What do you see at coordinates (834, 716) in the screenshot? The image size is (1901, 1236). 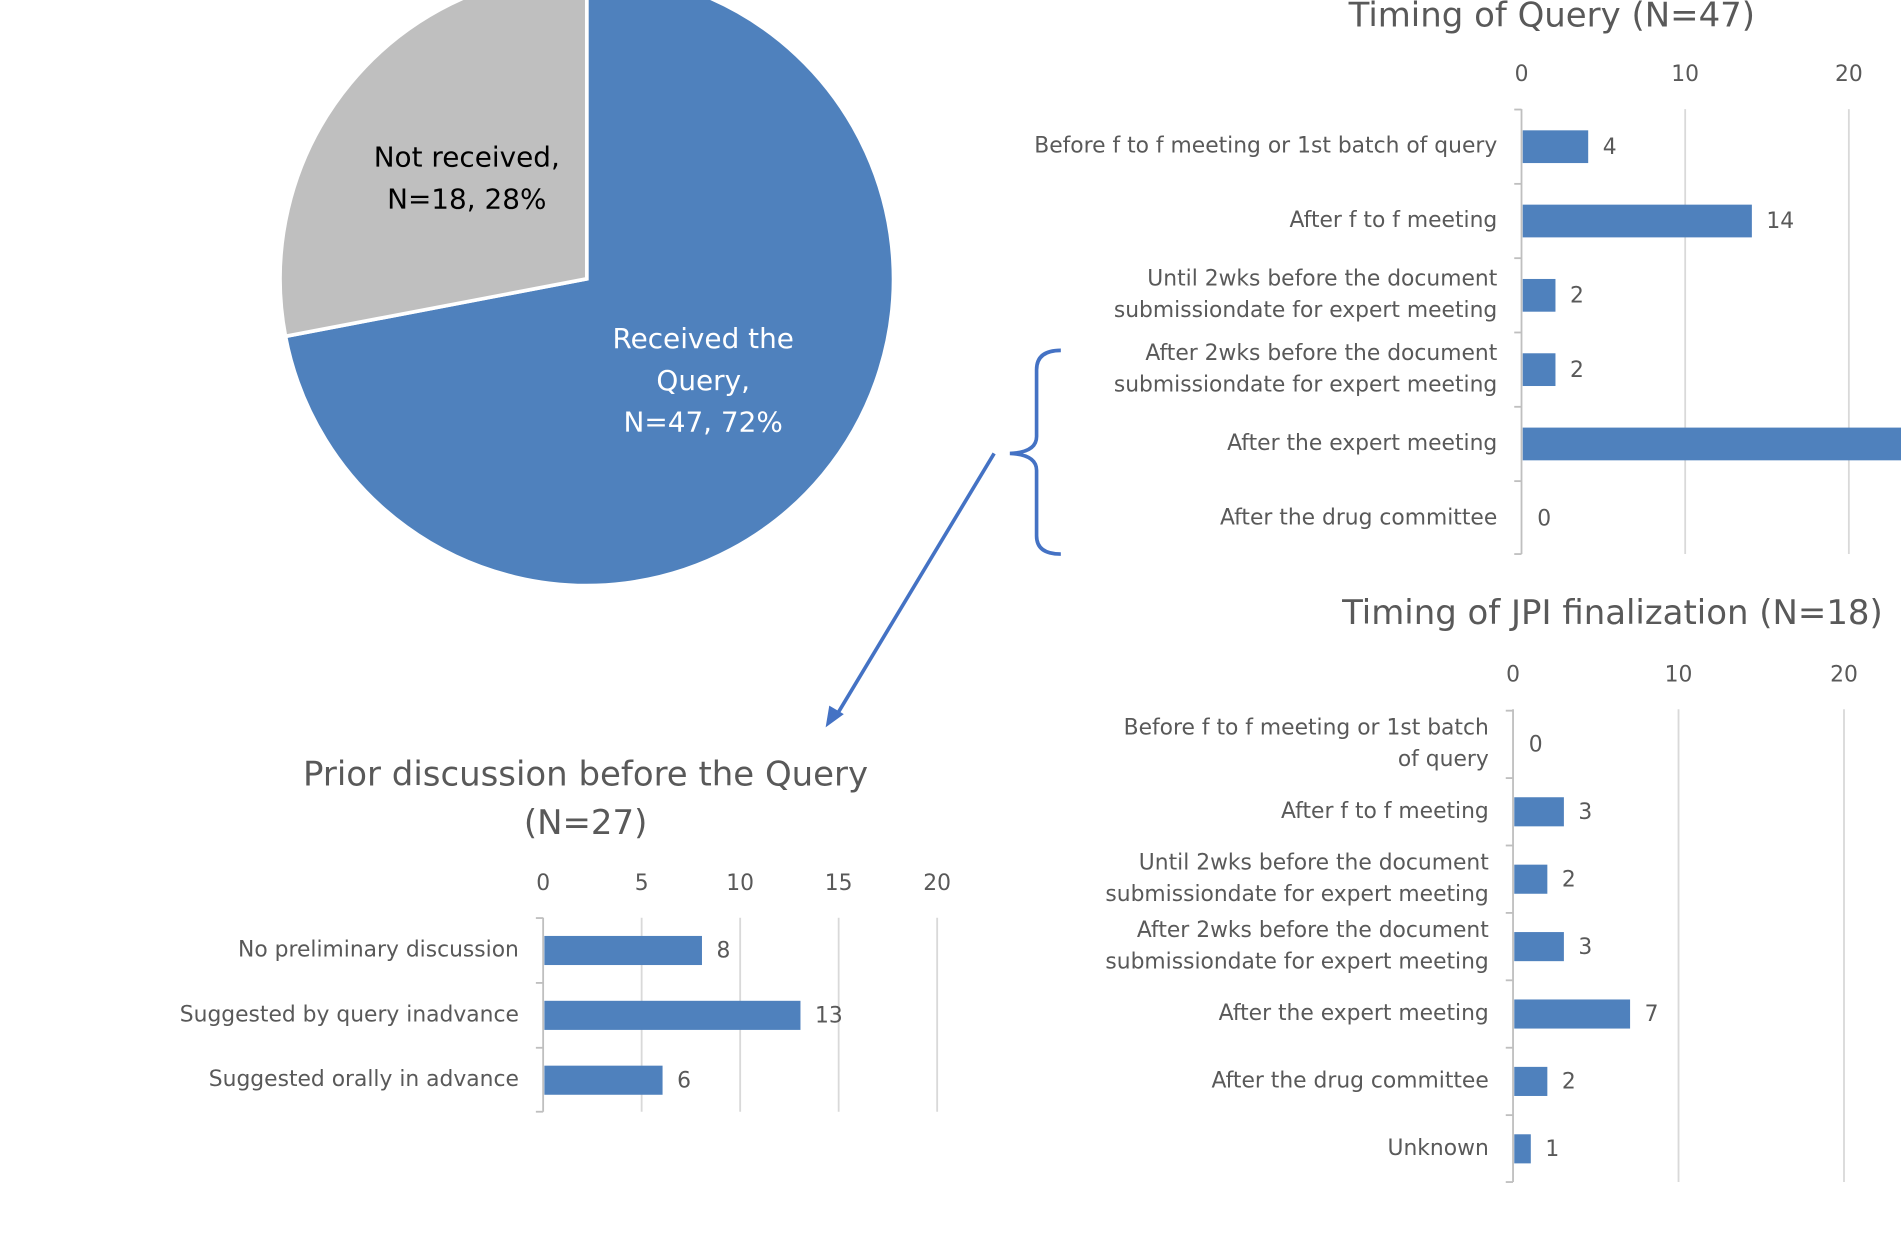 I see `arrow-head` at bounding box center [834, 716].